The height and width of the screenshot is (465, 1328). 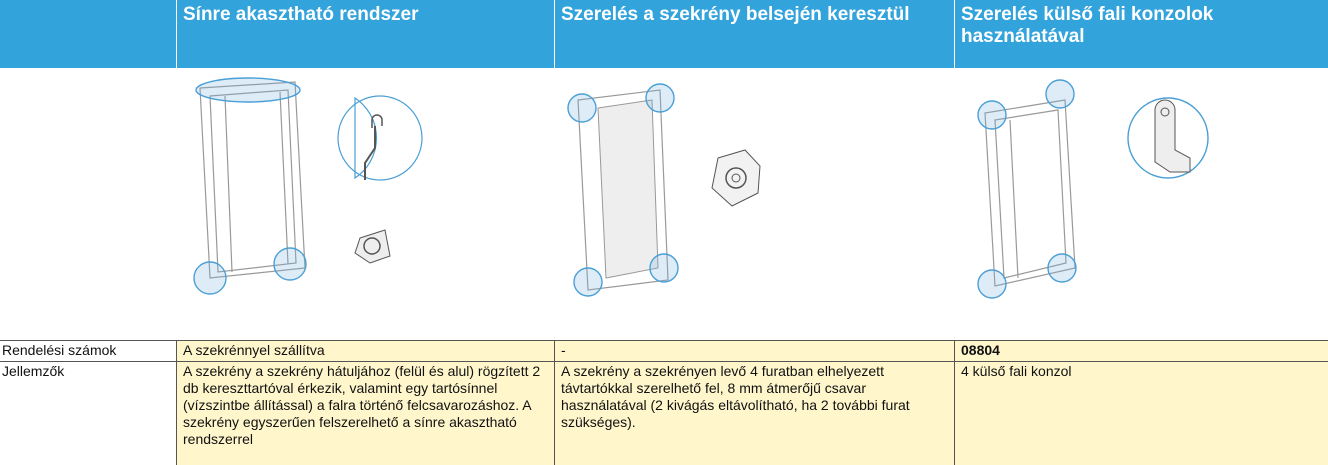 I want to click on rail-mounting-illustration, so click(x=308, y=186).